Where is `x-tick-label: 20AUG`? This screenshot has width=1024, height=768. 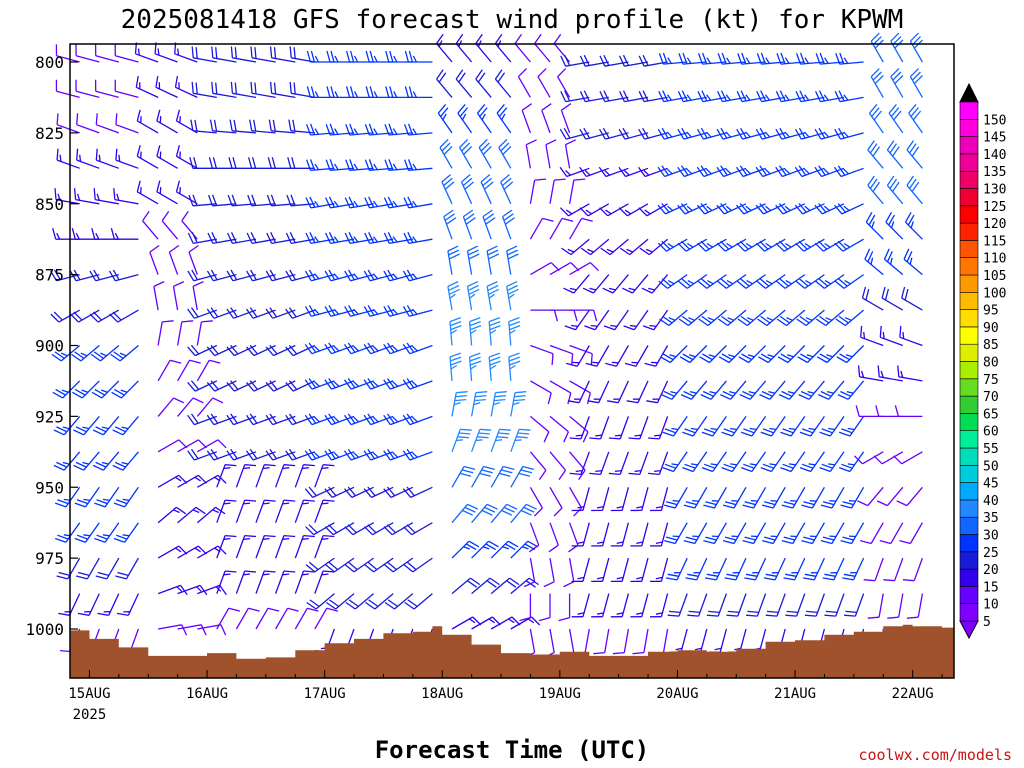
x-tick-label: 20AUG is located at coordinates (677, 694).